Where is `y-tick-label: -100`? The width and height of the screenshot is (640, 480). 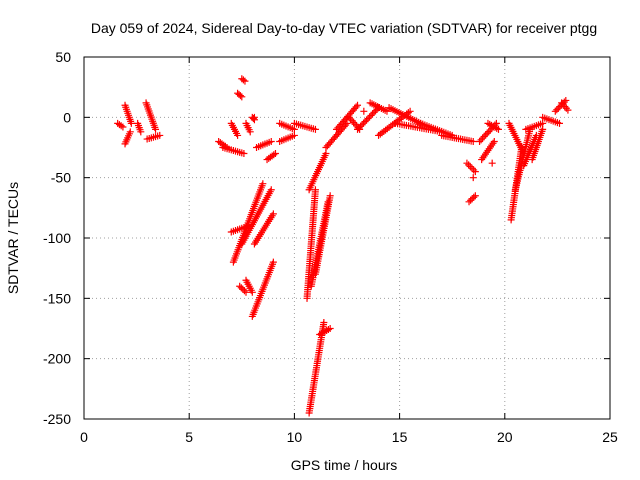 y-tick-label: -100 is located at coordinates (57, 238).